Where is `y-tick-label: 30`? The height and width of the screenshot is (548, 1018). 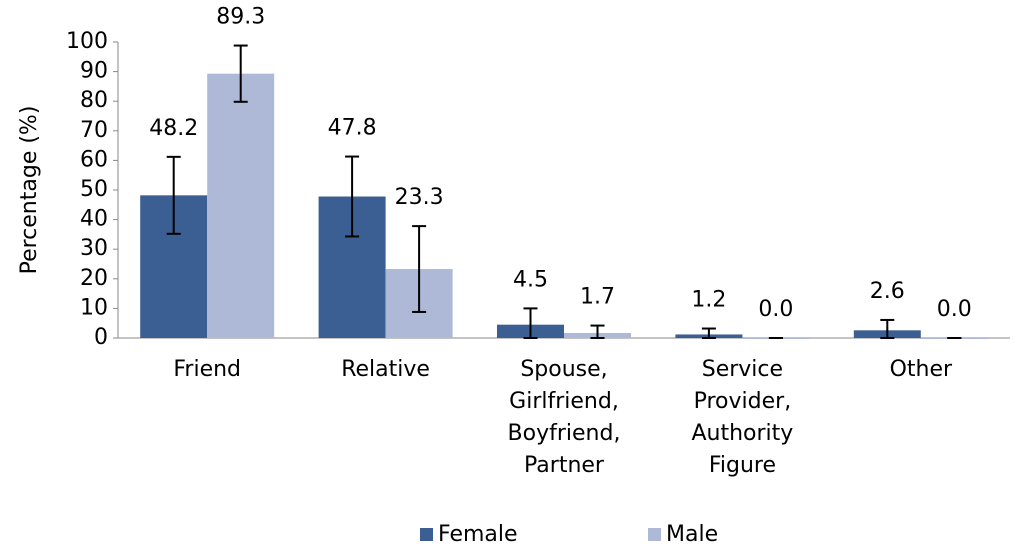
y-tick-label: 30 is located at coordinates (94, 248).